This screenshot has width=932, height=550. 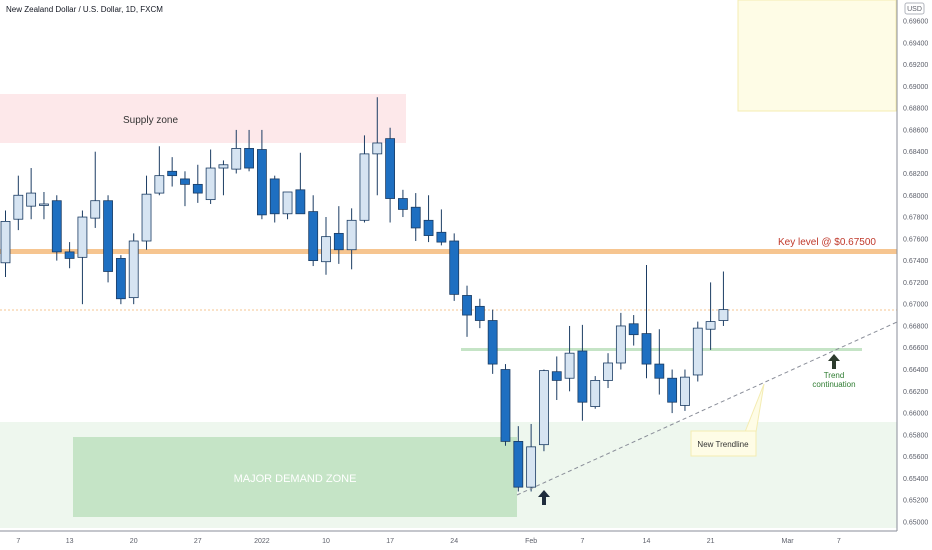 What do you see at coordinates (915, 22) in the screenshot?
I see `price-tick-label: 0.69600` at bounding box center [915, 22].